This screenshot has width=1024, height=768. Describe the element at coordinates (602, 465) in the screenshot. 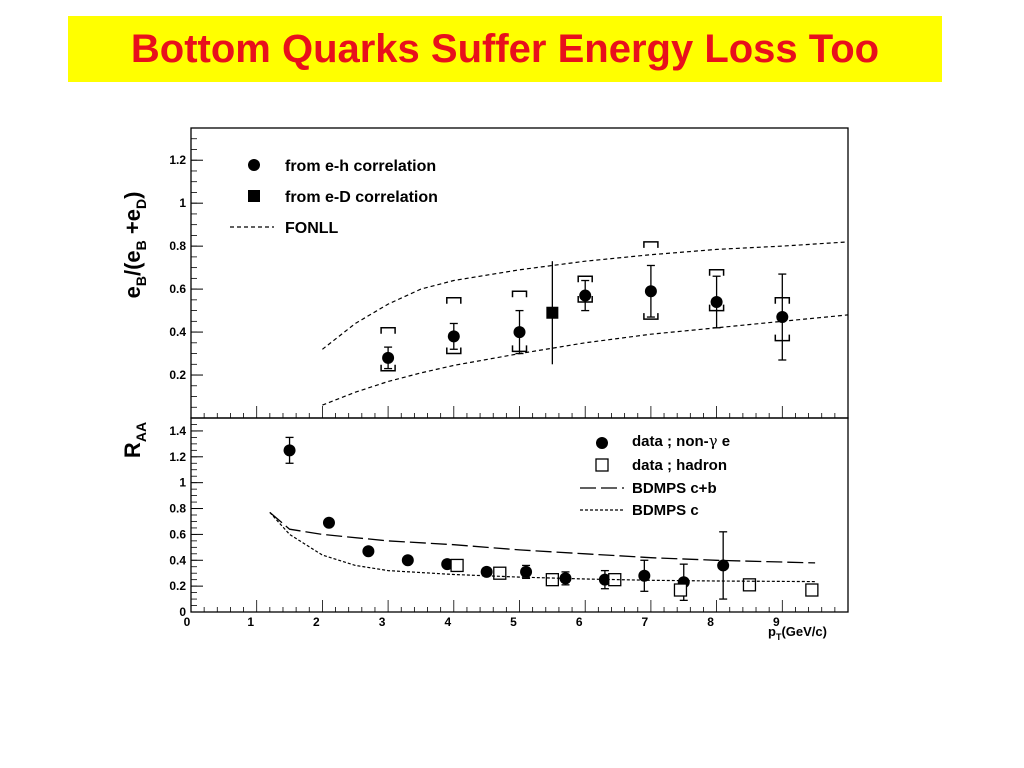

I see `legend-open-square-marker` at that location.